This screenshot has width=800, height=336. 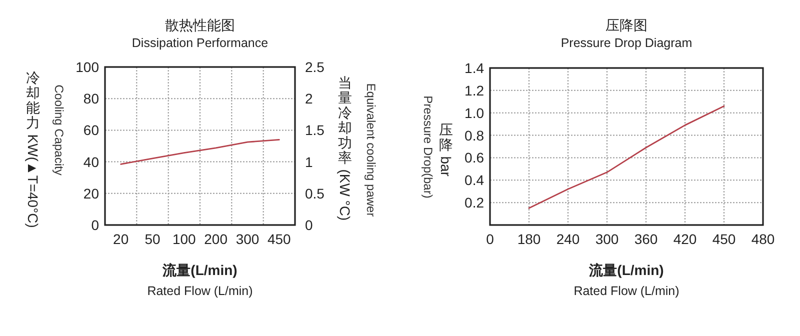 What do you see at coordinates (315, 130) in the screenshot?
I see `y2-tick-label: 1.5` at bounding box center [315, 130].